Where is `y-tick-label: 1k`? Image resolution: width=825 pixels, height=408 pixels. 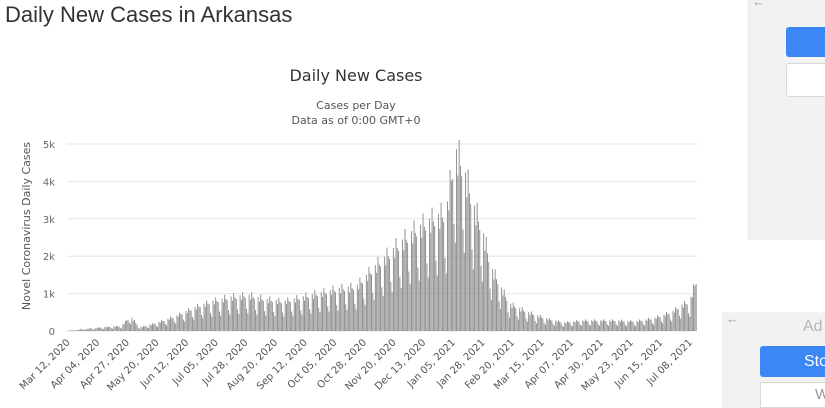
y-tick-label: 1k is located at coordinates (49, 295).